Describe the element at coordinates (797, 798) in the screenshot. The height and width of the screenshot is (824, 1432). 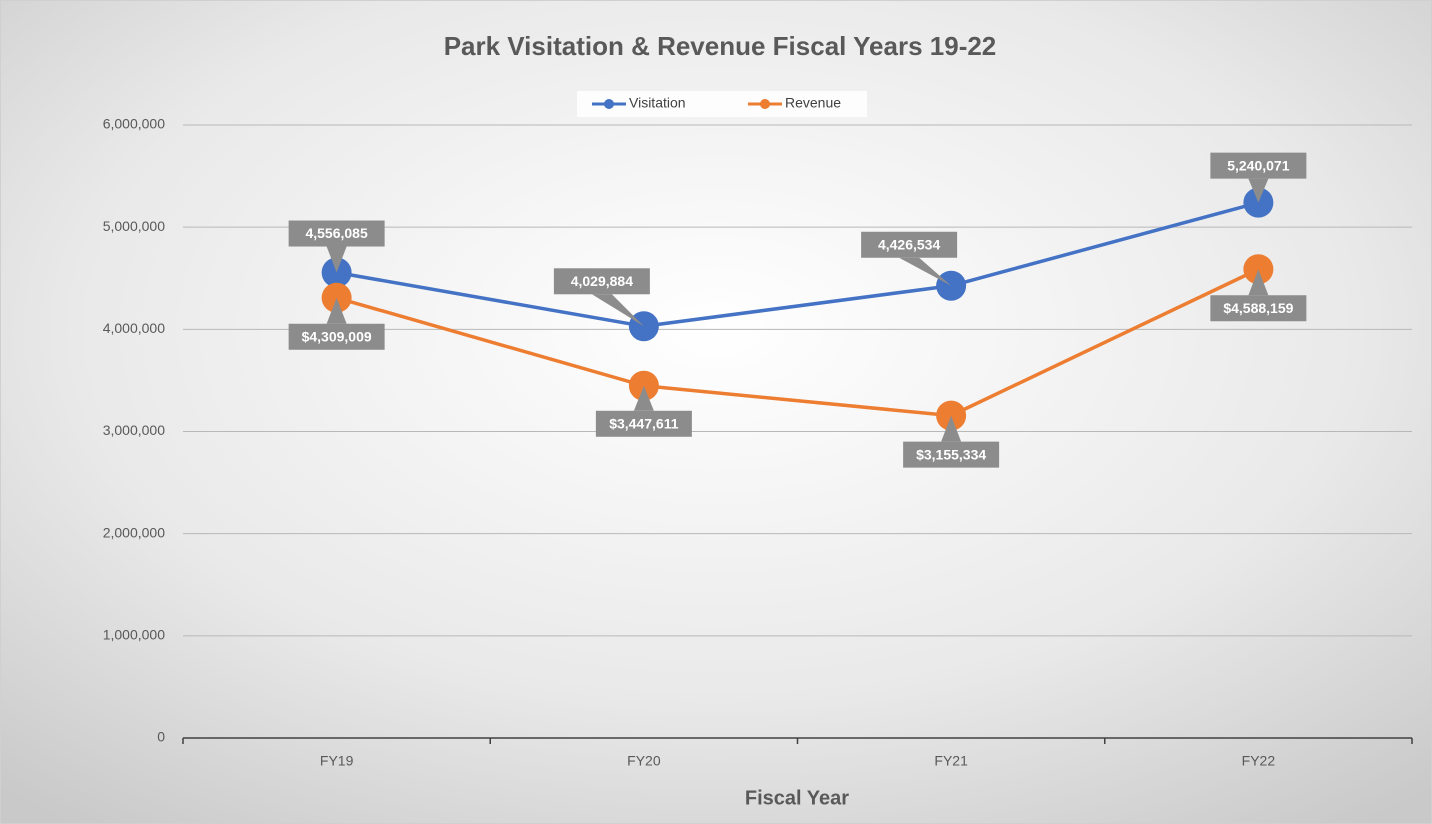
I see `x-axis-title: Fiscal Year` at that location.